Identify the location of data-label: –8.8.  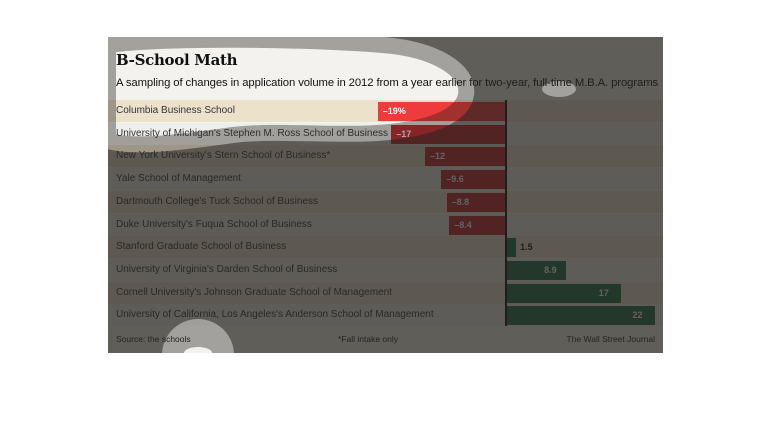
(460, 201).